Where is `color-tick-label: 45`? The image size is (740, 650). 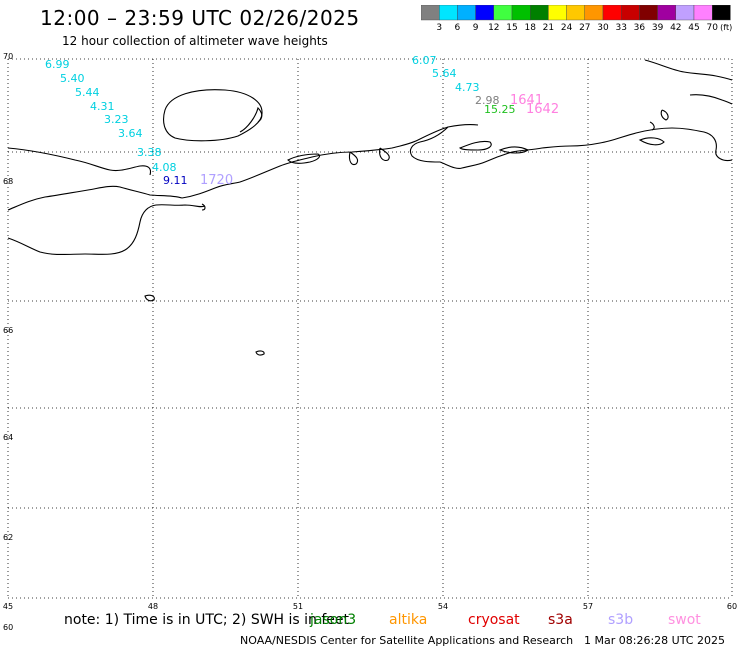 color-tick-label: 45 is located at coordinates (693, 28).